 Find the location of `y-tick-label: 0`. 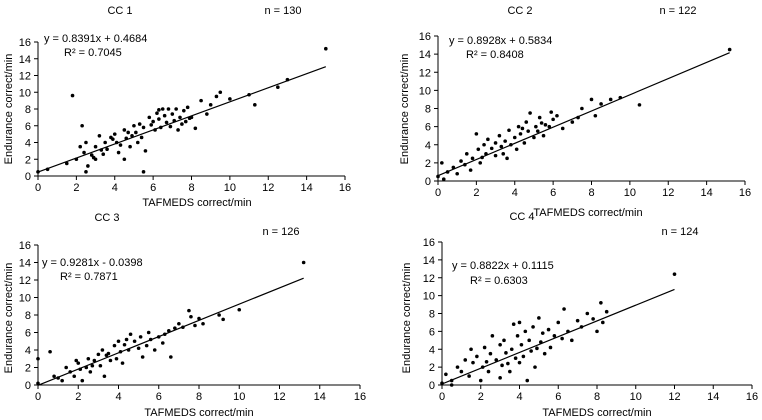

y-tick-label: 0 is located at coordinates (28, 386).